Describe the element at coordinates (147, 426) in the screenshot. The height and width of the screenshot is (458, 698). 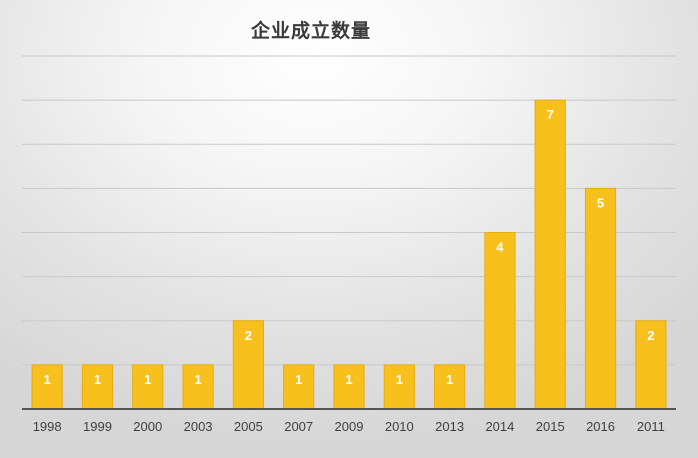
I see `x-tick-label: 2000` at that location.